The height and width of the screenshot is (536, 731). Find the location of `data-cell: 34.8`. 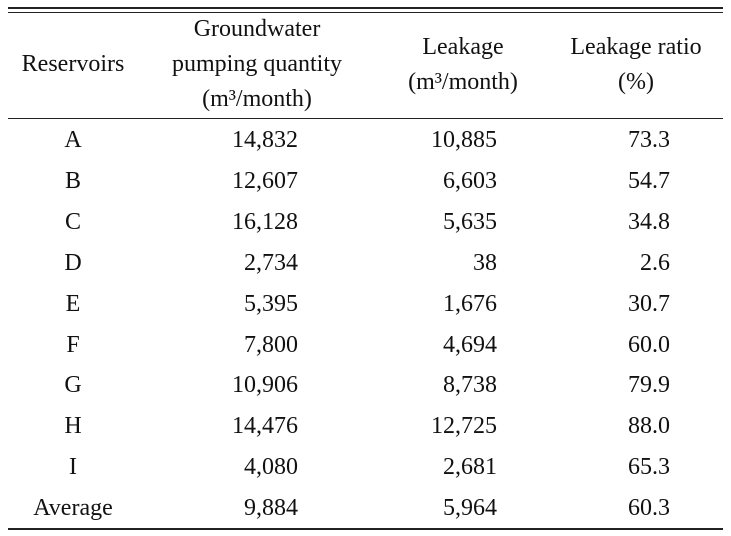

data-cell: 34.8 is located at coordinates (649, 221).